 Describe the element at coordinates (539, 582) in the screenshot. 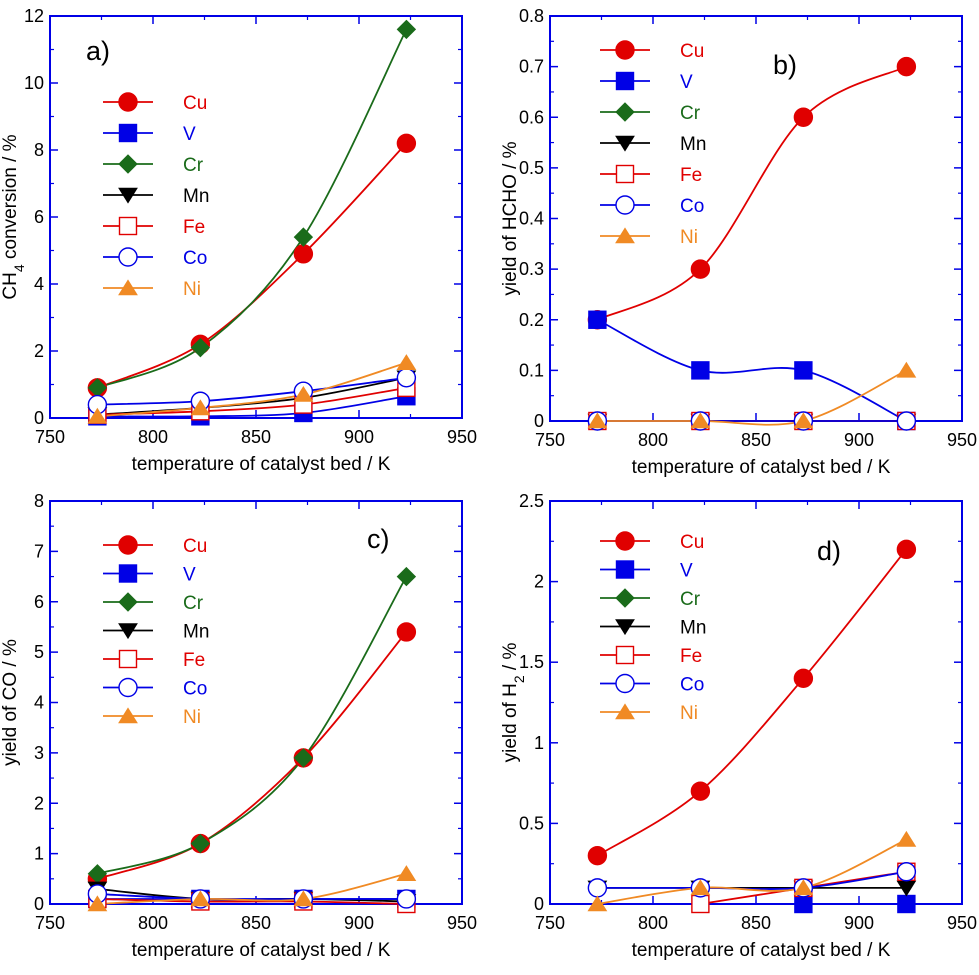

I see `y-tick-label: 2` at that location.